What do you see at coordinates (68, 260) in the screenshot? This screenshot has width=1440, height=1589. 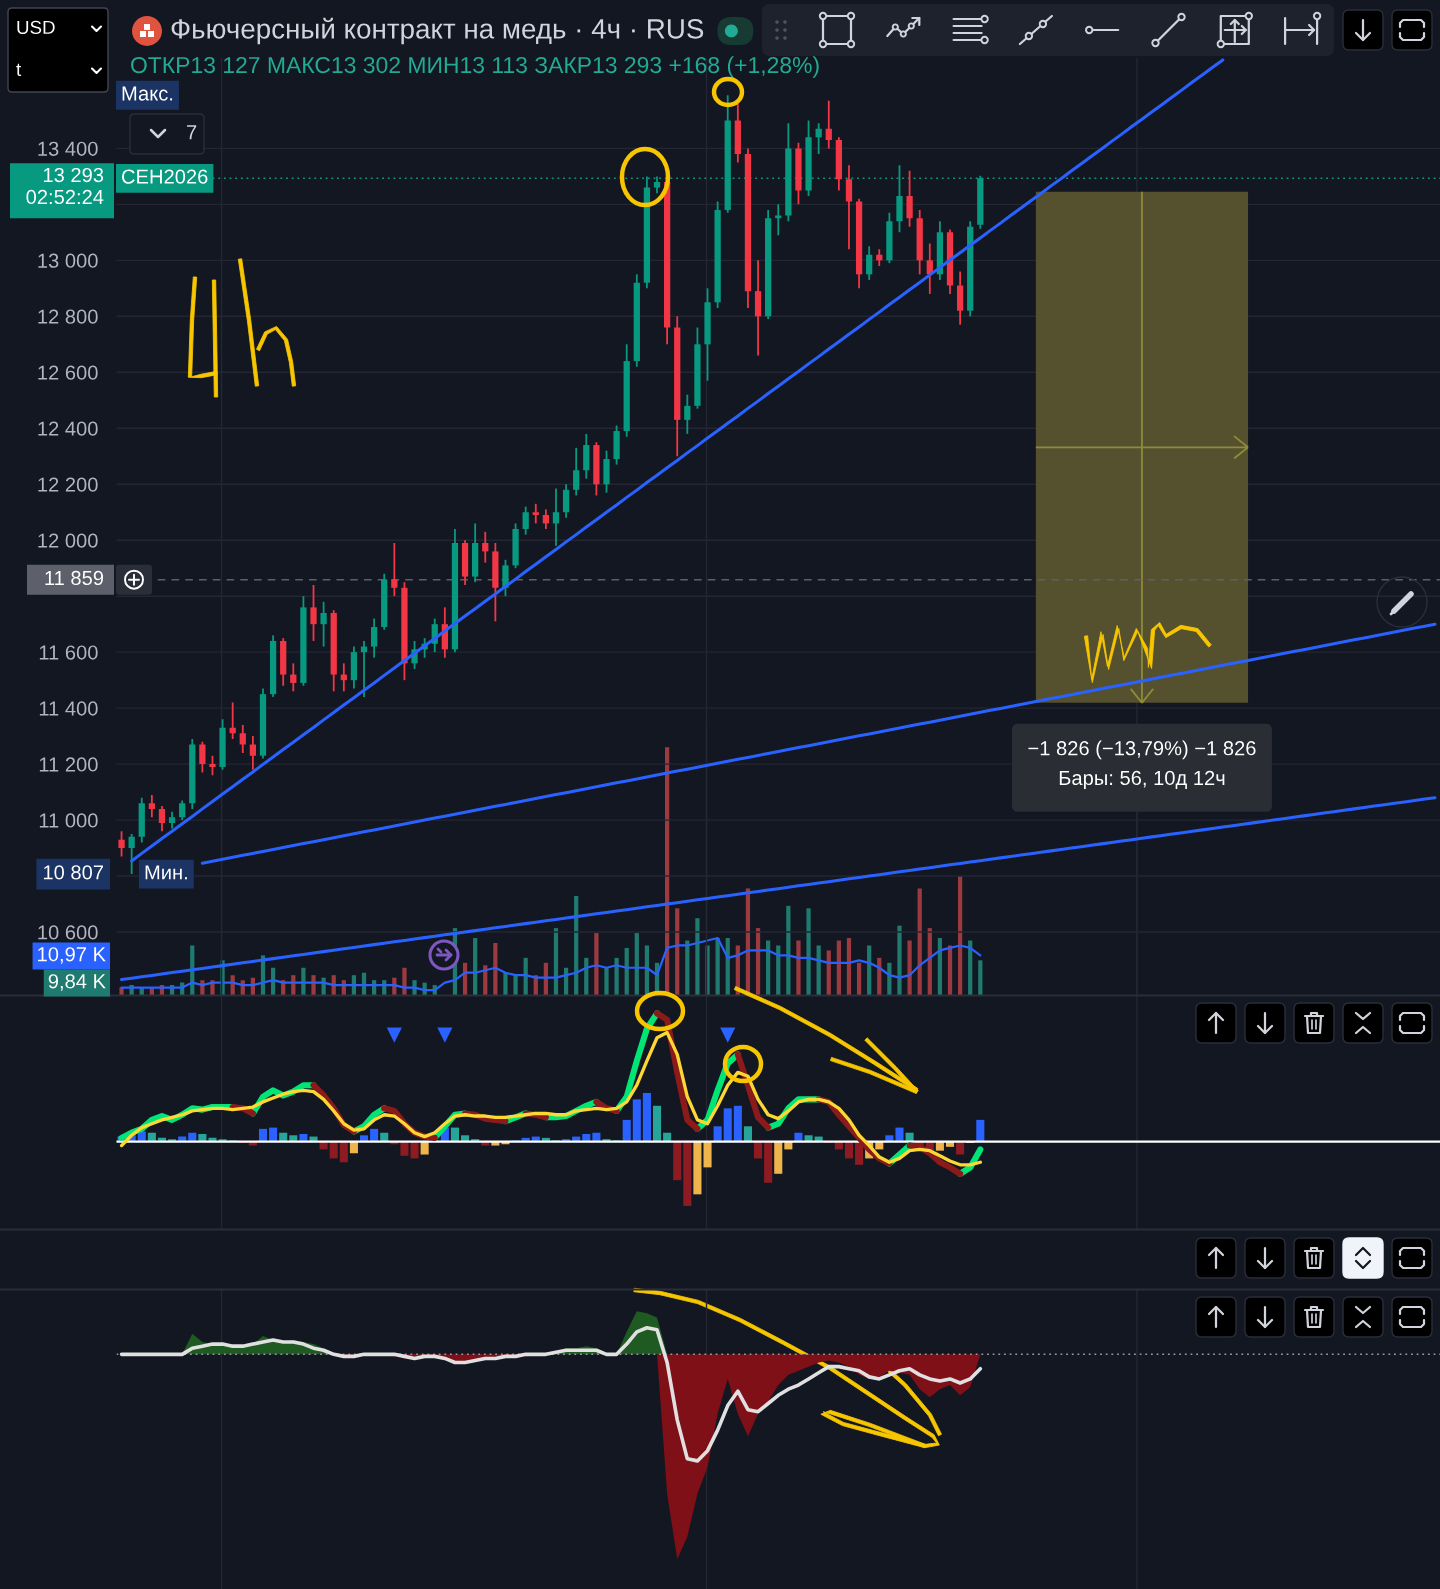 I see `y-tick-label: 13 000` at bounding box center [68, 260].